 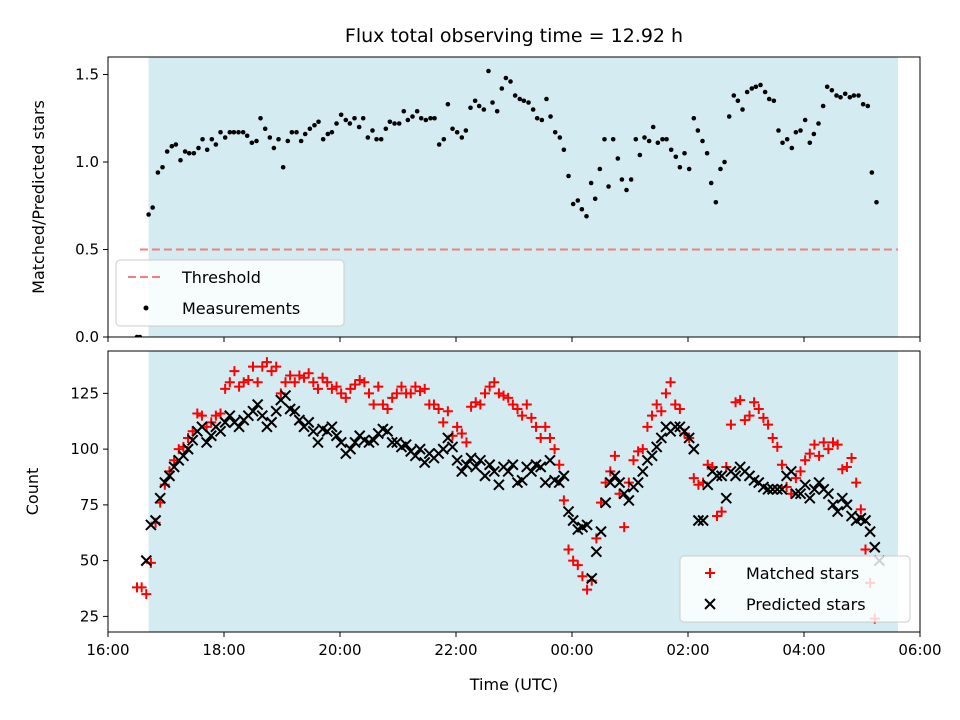 I want to click on legend-predicted-label: Predicted stars, so click(x=806, y=604).